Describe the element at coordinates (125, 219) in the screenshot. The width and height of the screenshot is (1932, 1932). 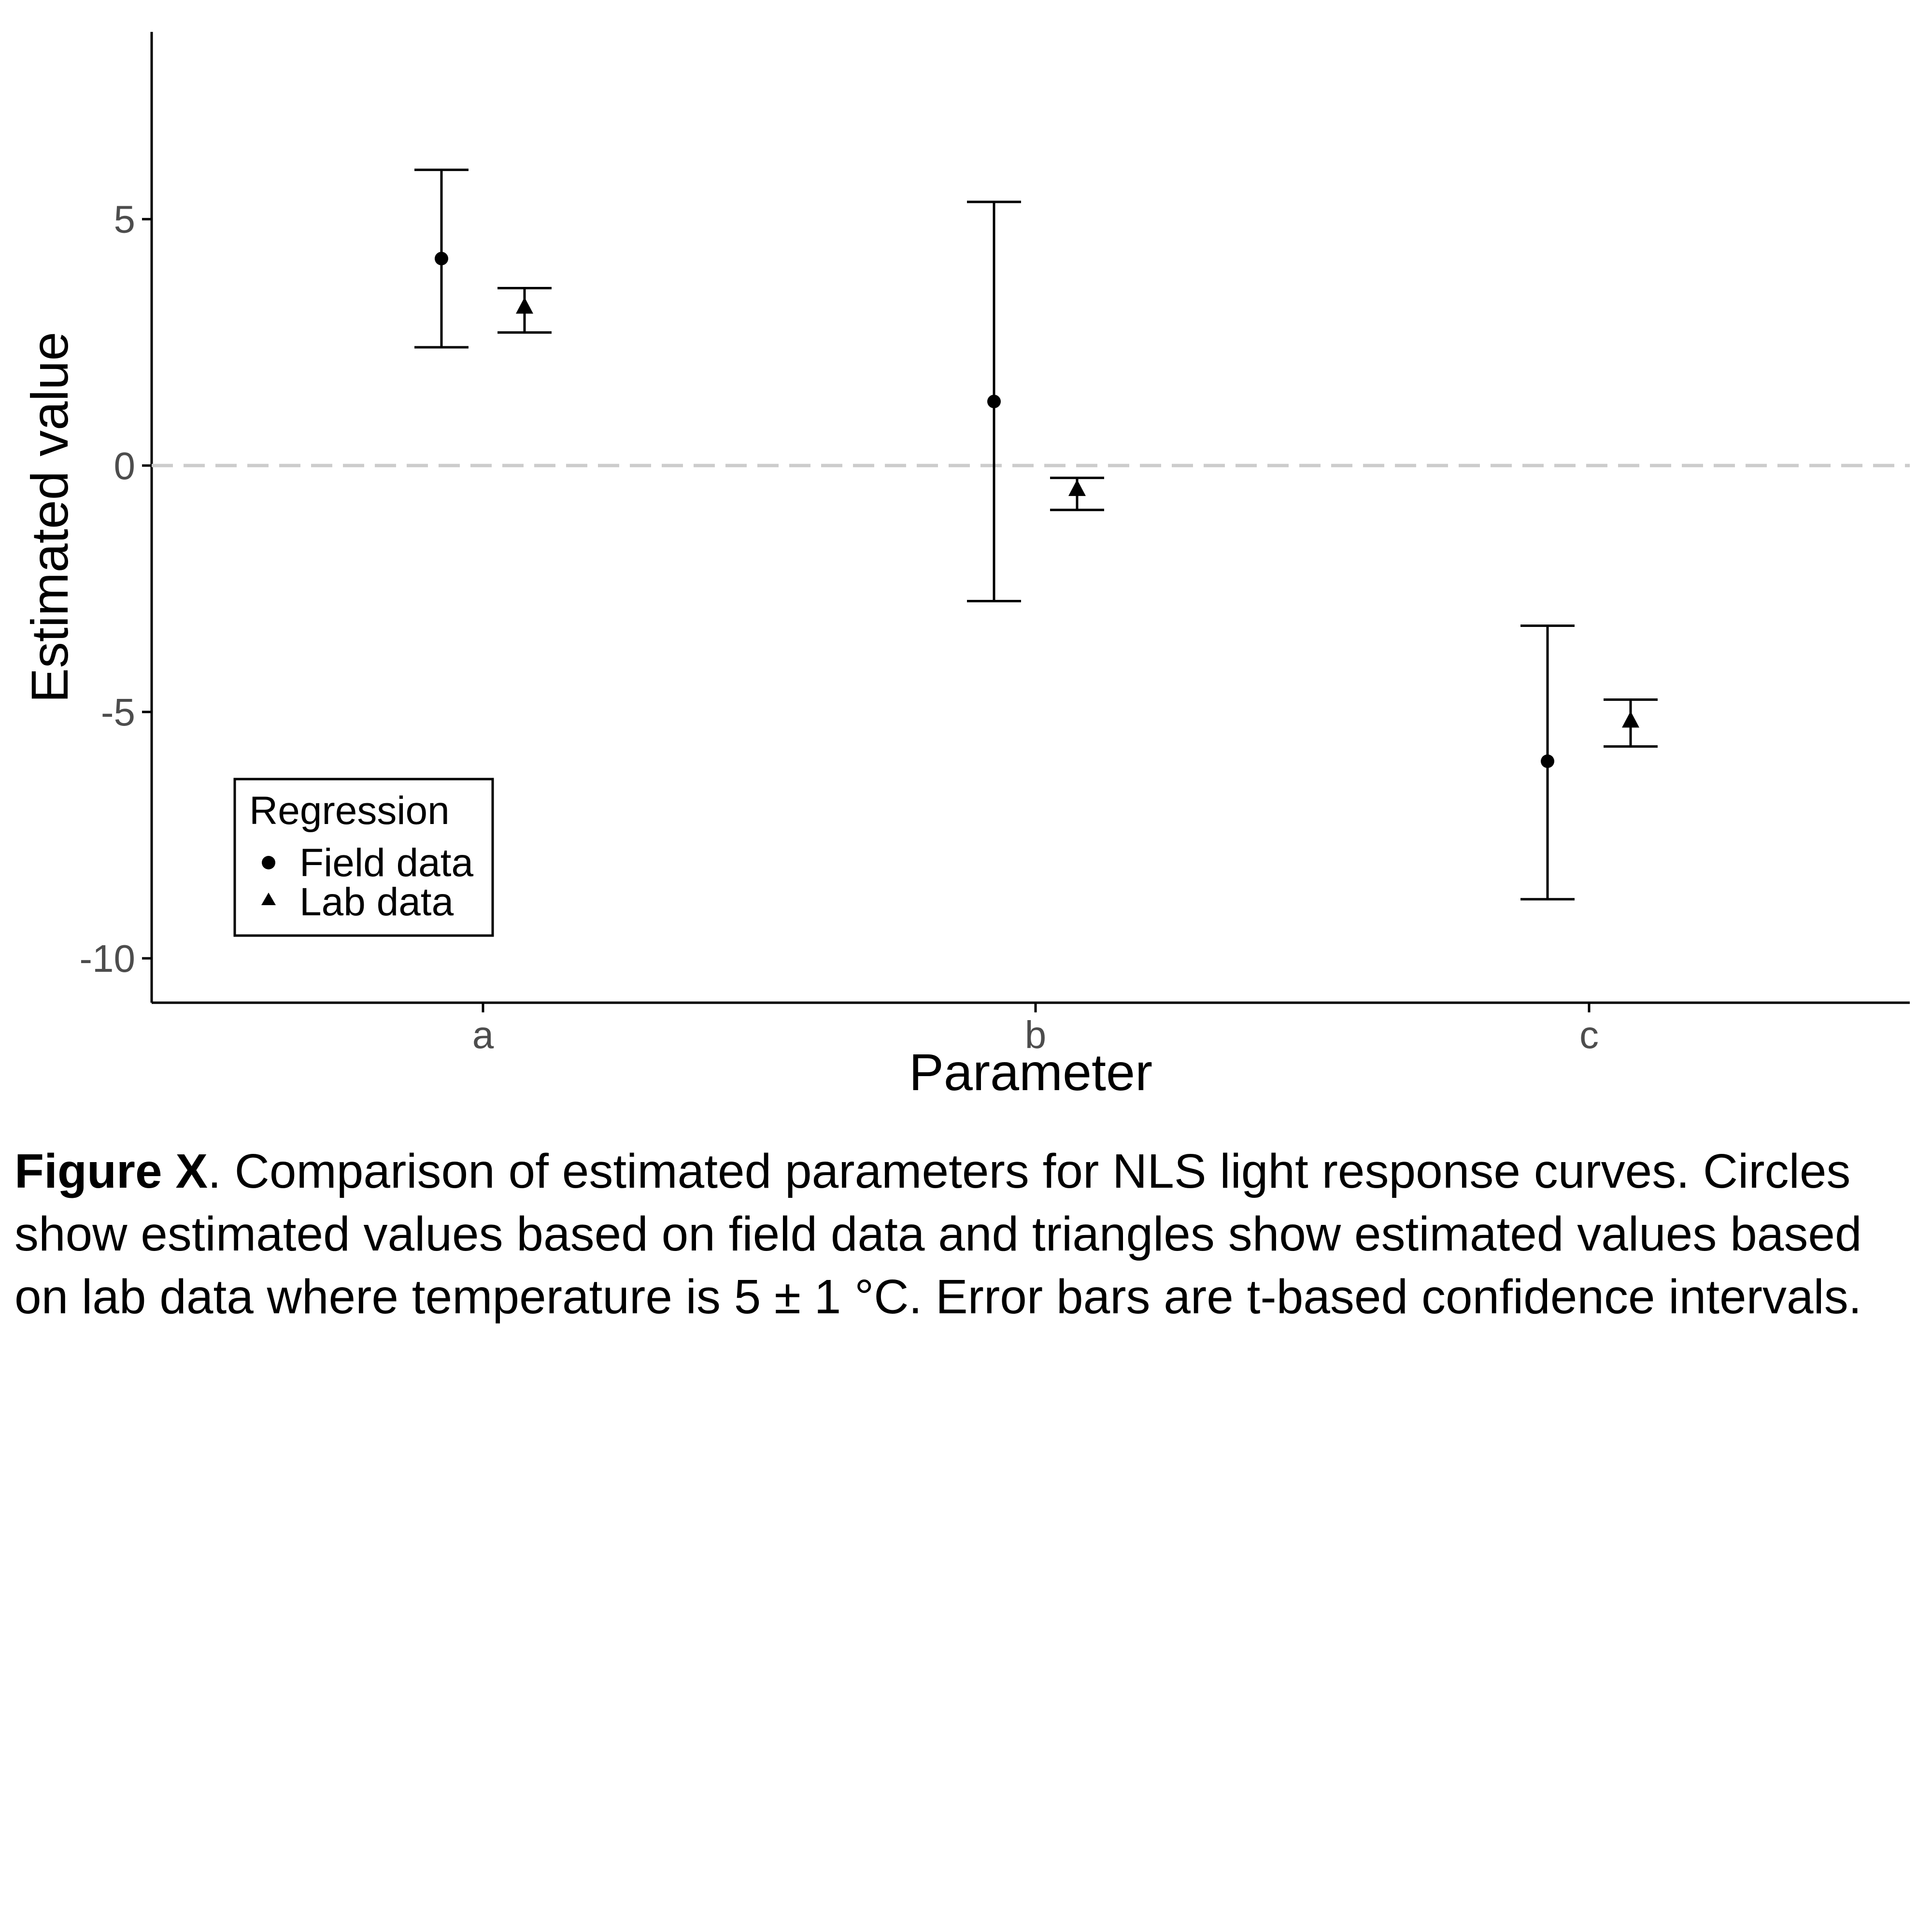
I see `y-tick-label: 5` at that location.